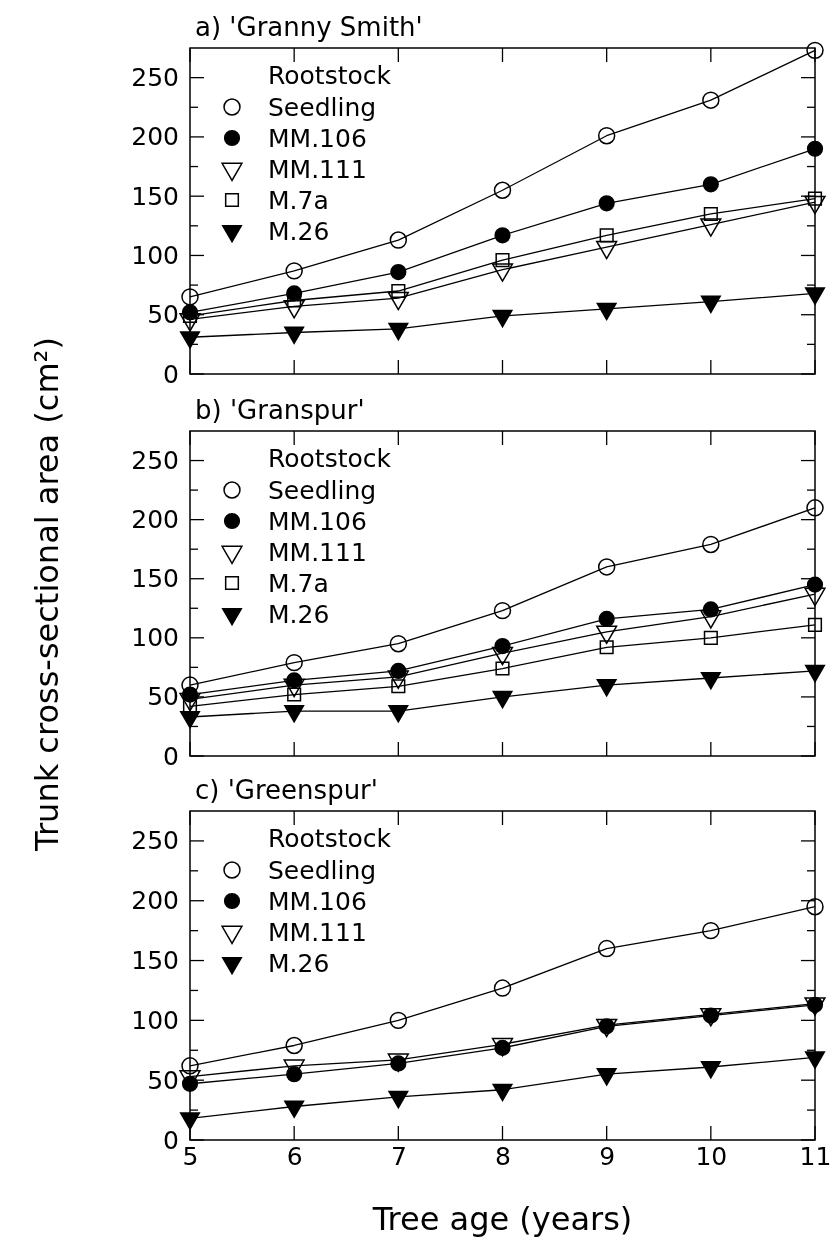  Describe the element at coordinates (502, 1219) in the screenshot. I see `x-axis-title: Tree age (years)` at that location.